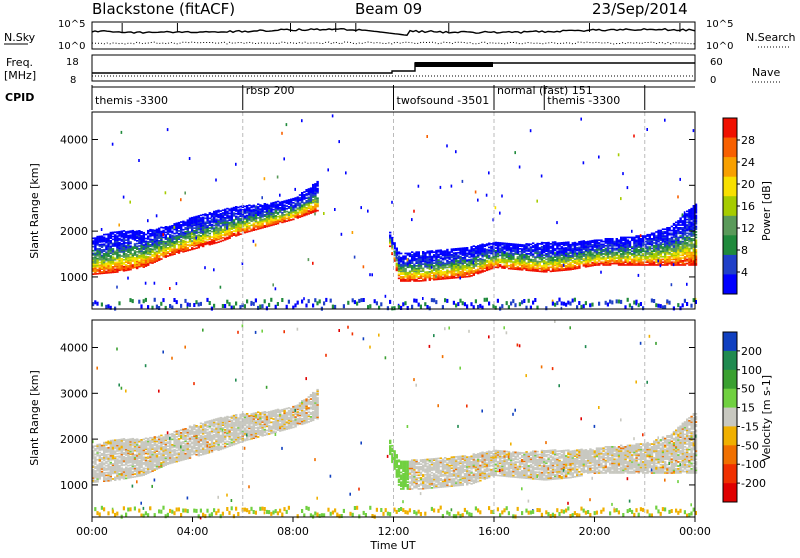  I want to click on freq-left-tick-top: 18, so click(72, 62).